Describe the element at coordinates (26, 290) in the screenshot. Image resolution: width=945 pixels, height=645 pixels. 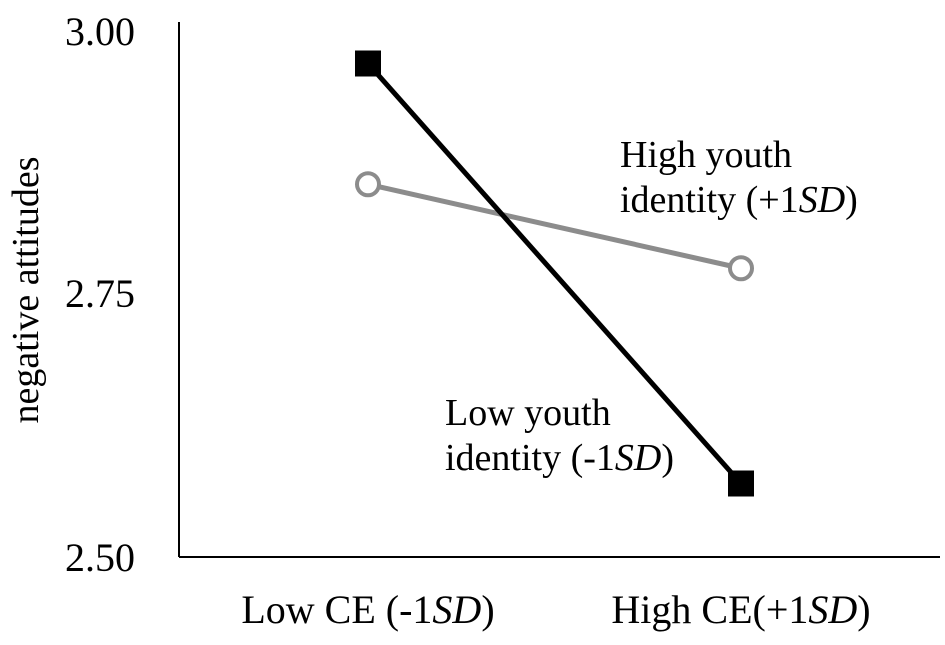
I see `y-axis-title: negative attitudes` at that location.